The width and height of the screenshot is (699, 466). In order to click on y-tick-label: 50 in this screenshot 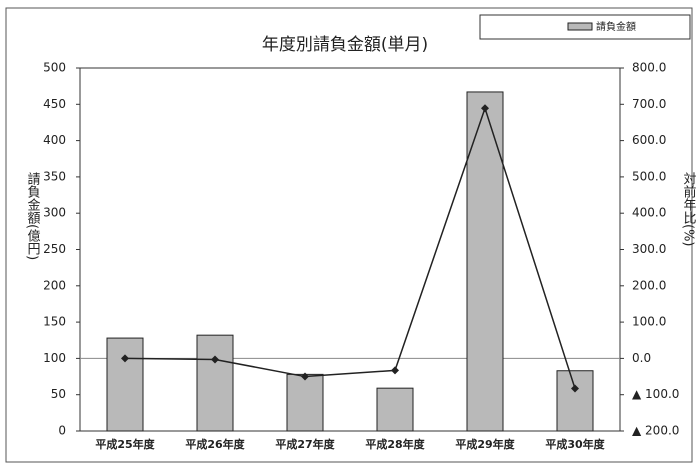, I will do `click(58, 394)`.